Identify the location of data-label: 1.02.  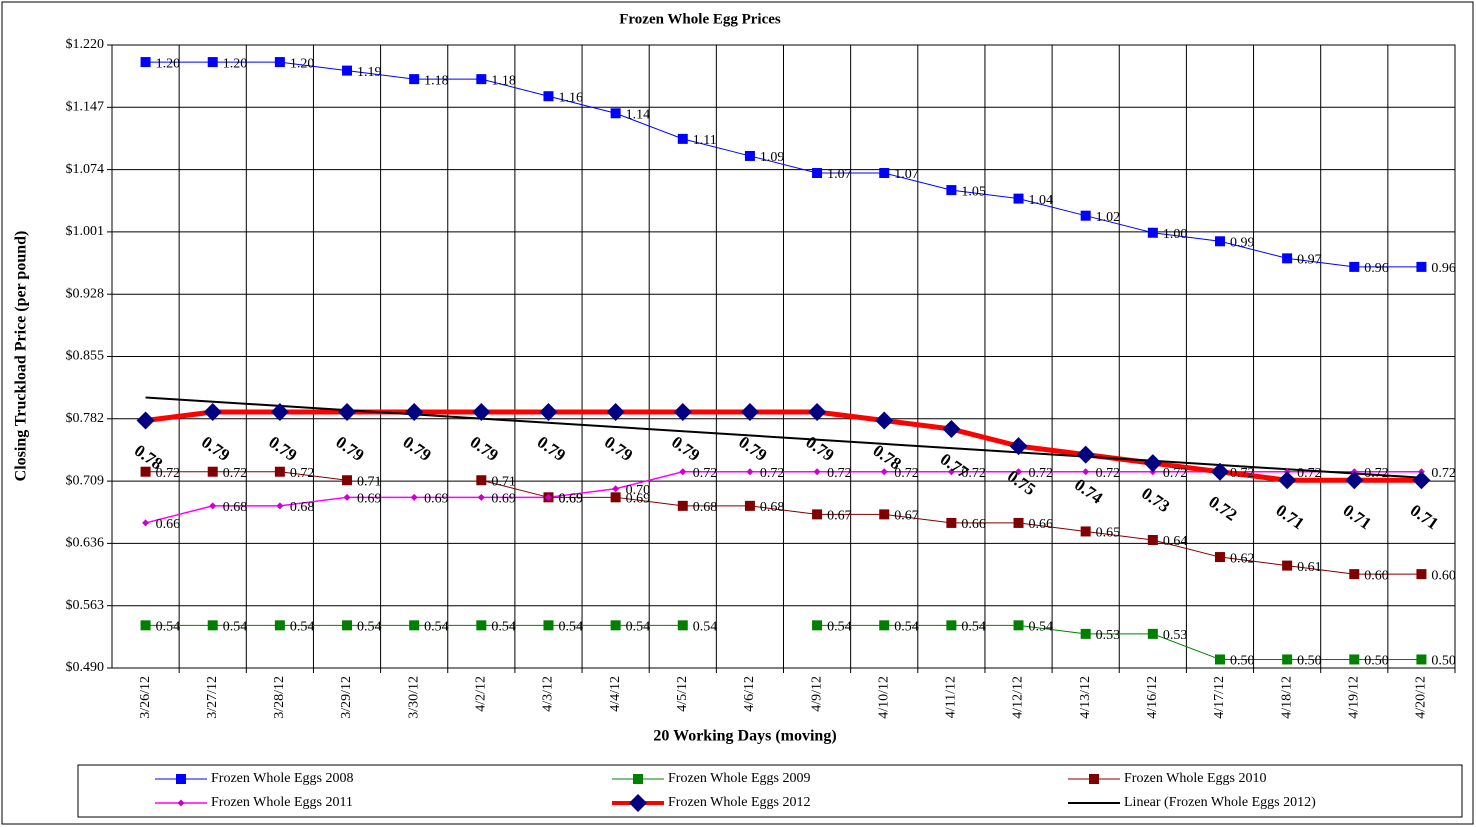
(1108, 217).